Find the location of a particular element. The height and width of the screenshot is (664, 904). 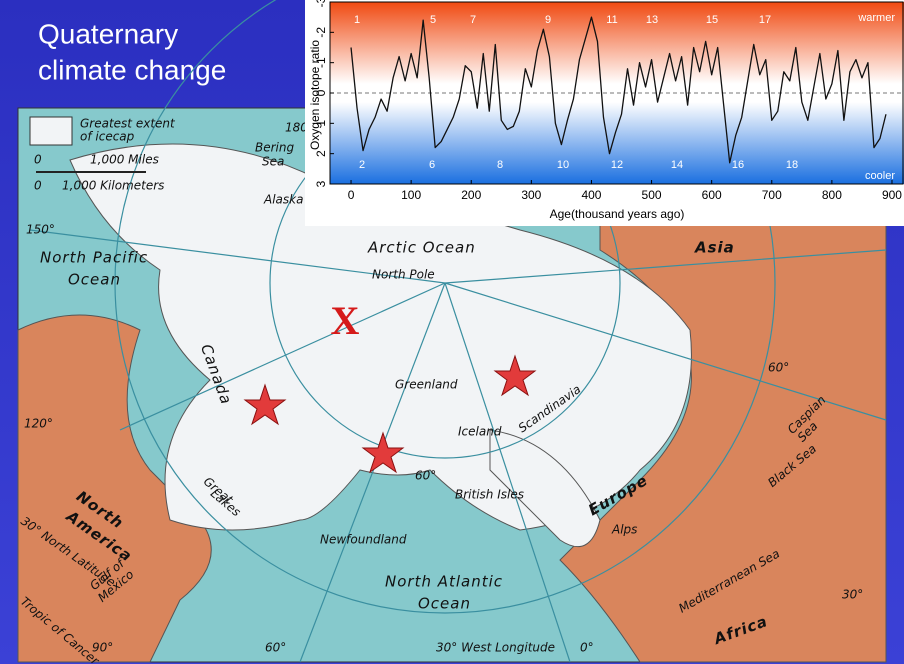

map-label: 0° is located at coordinates (587, 648).